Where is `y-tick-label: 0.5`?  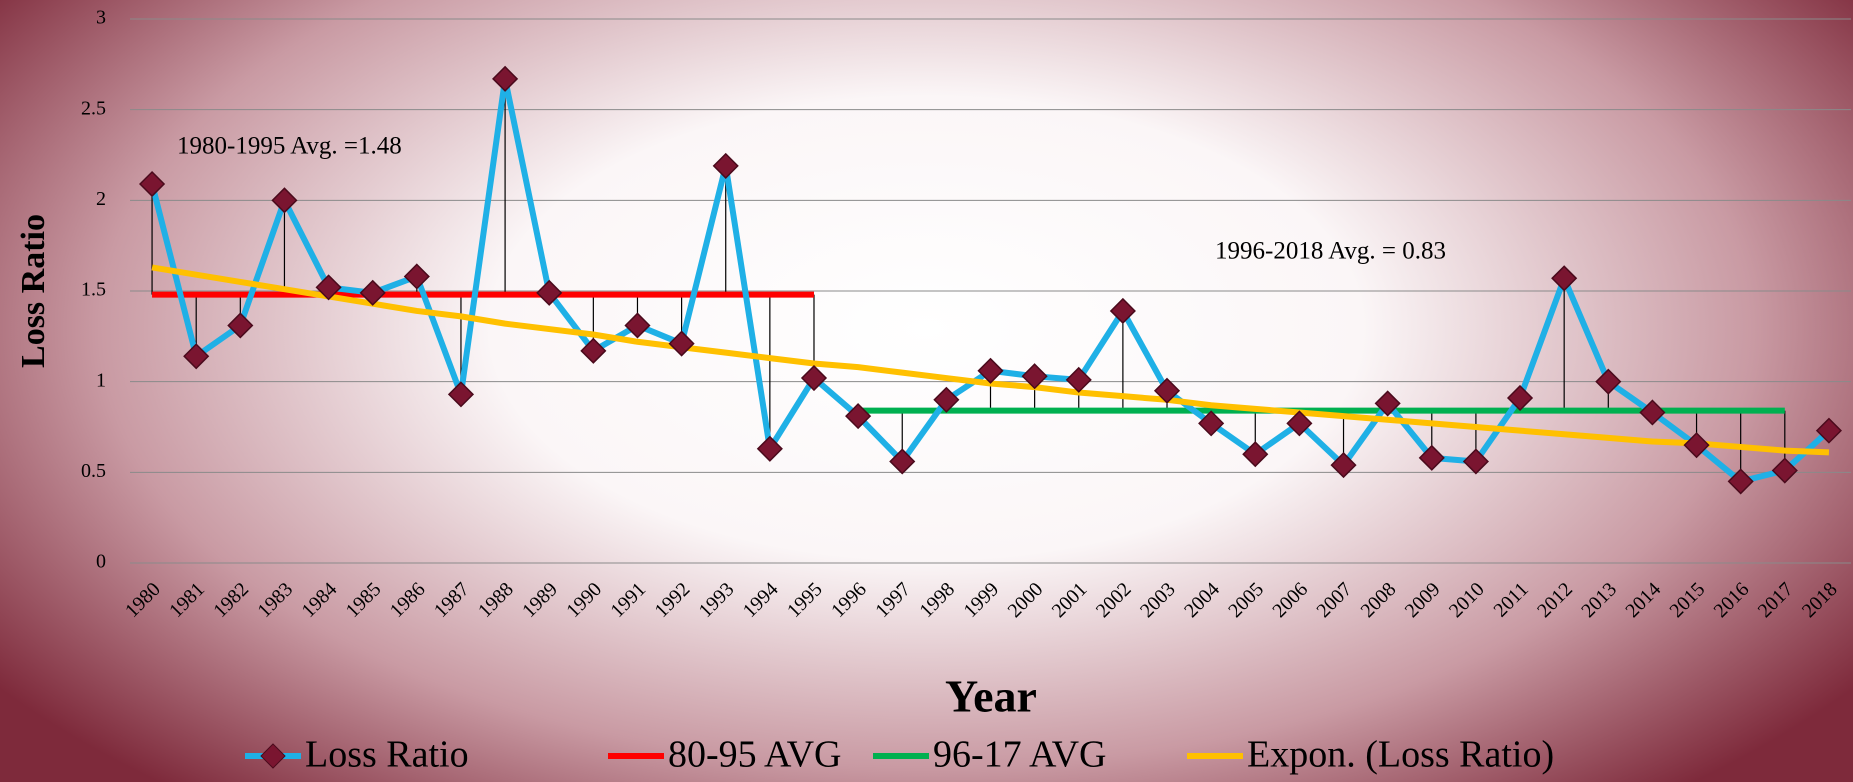
y-tick-label: 0.5 is located at coordinates (93, 471).